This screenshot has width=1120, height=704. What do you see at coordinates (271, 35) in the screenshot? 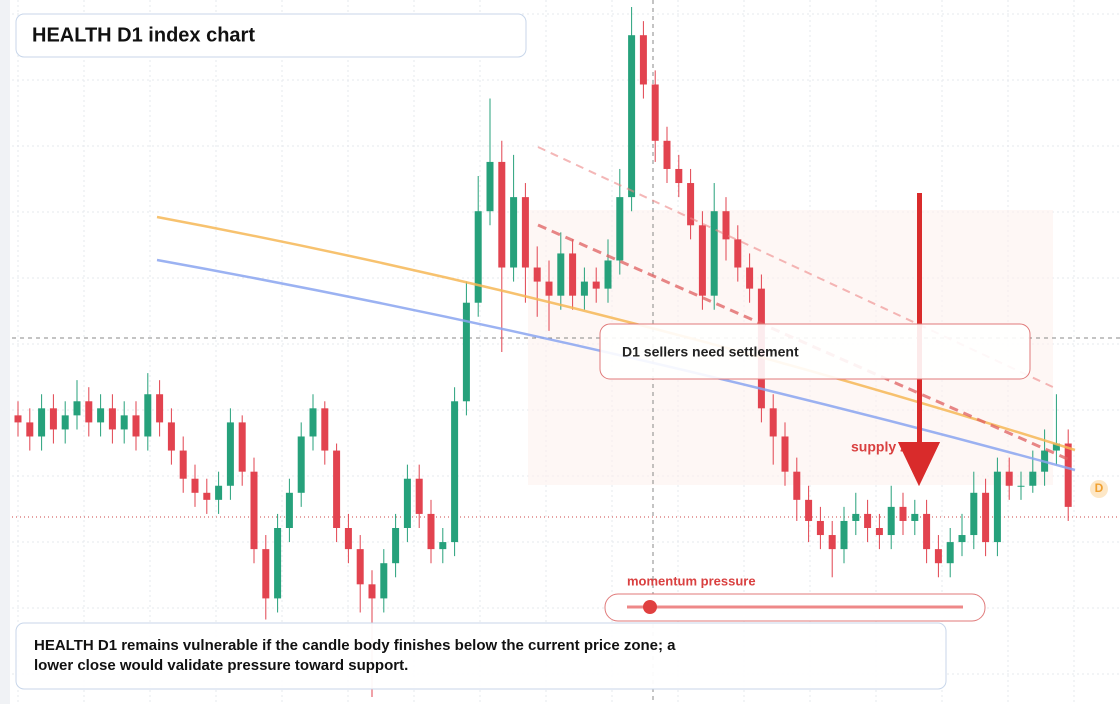
I see `title-box` at bounding box center [271, 35].